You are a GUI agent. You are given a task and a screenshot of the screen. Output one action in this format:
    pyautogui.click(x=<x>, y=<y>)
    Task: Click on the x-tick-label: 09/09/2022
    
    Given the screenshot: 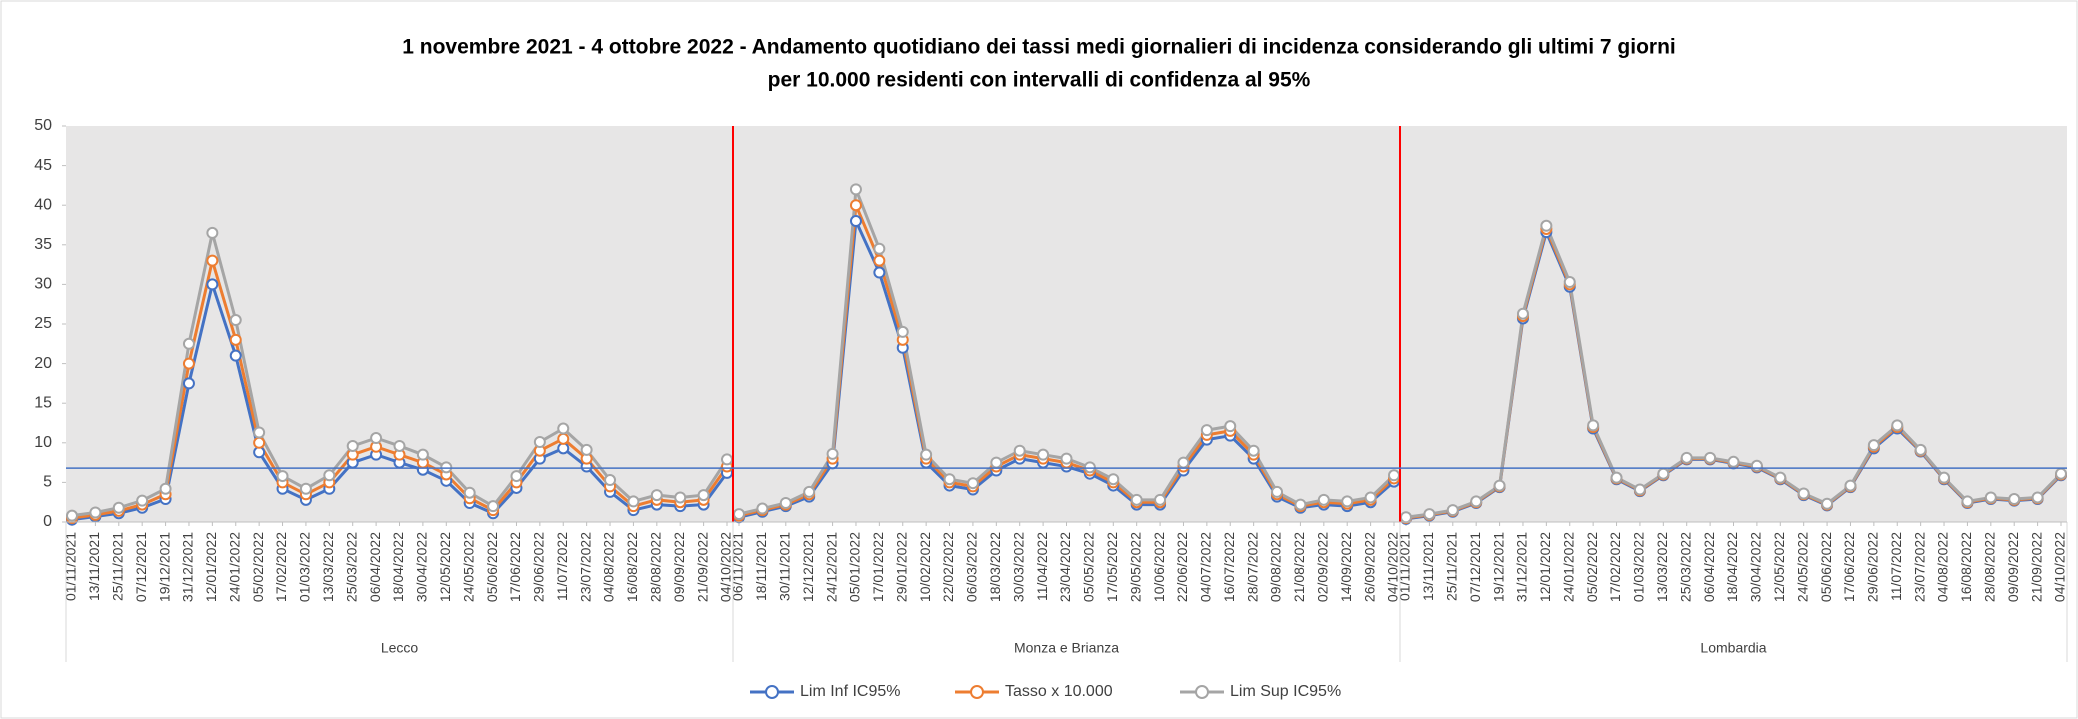 What is the action you would take?
    pyautogui.click(x=2013, y=567)
    